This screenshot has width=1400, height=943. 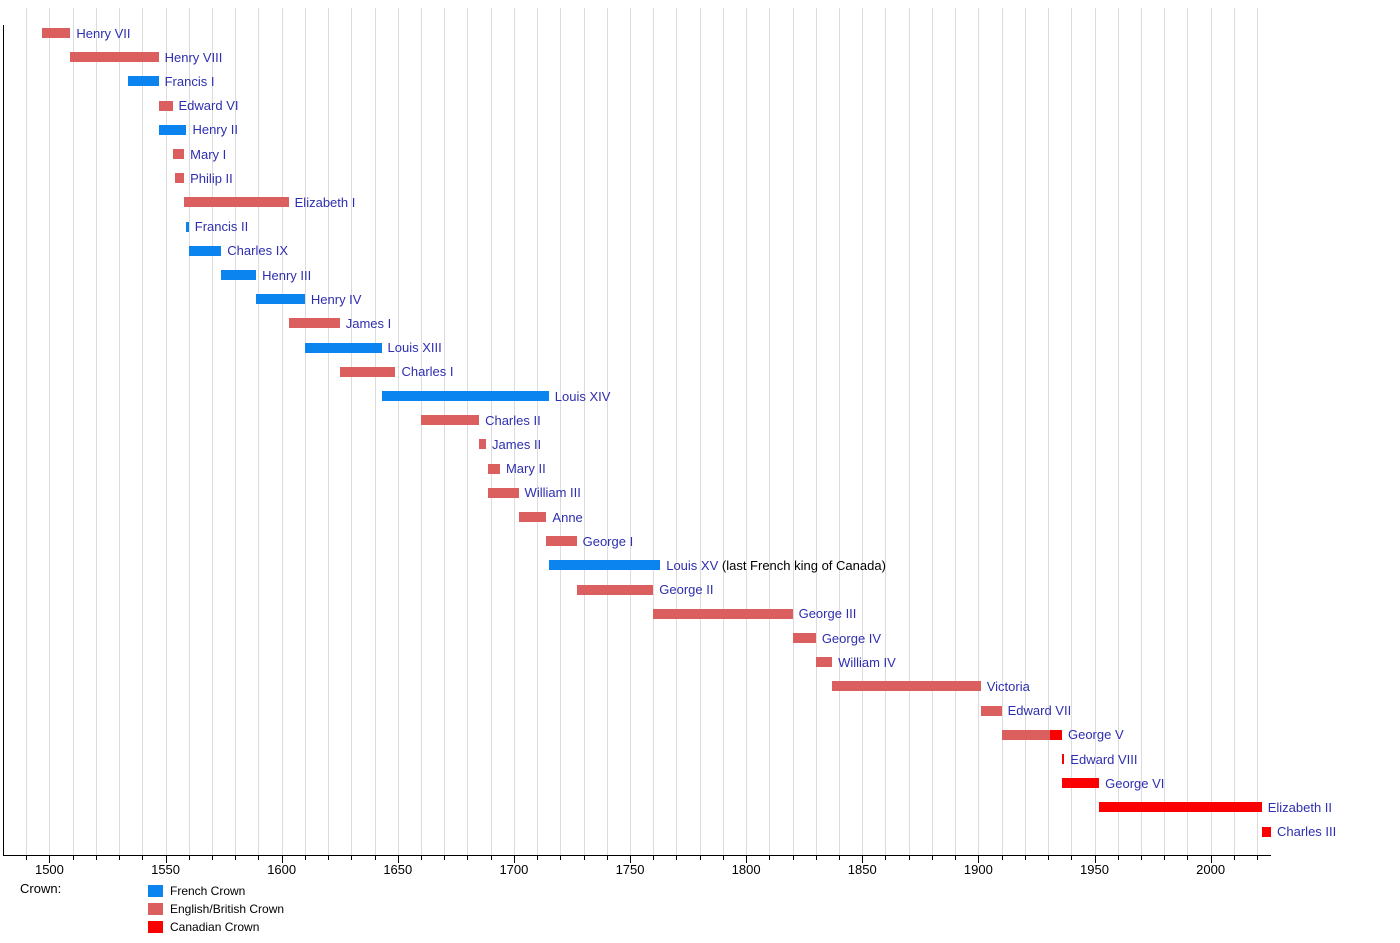 I want to click on legend-swatch-english, so click(x=155, y=909).